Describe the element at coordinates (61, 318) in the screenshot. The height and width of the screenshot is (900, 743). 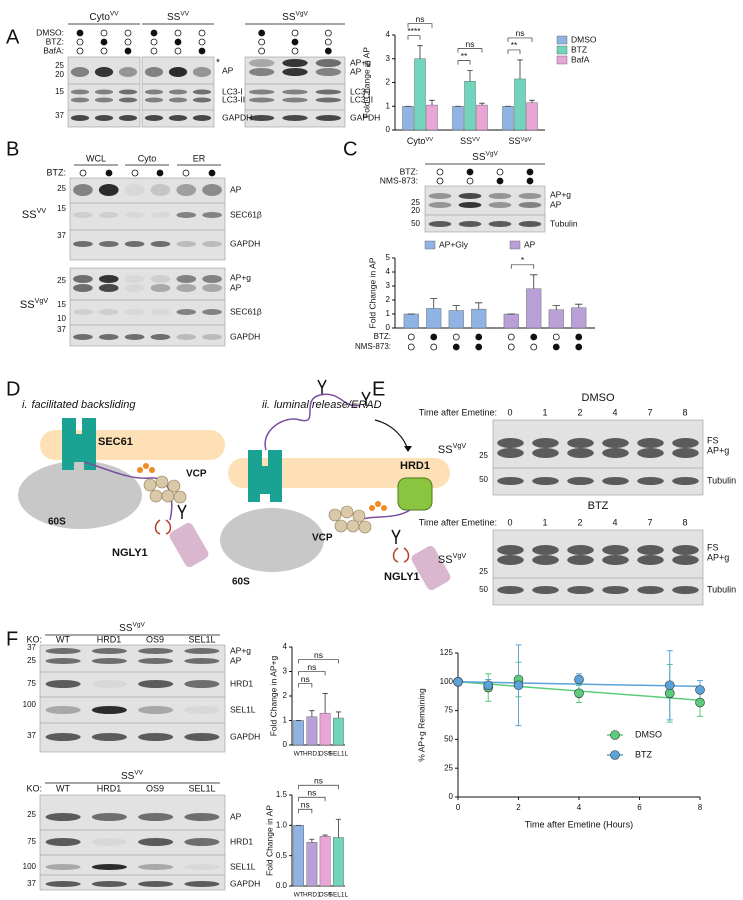
I see `mw-marker: 10` at that location.